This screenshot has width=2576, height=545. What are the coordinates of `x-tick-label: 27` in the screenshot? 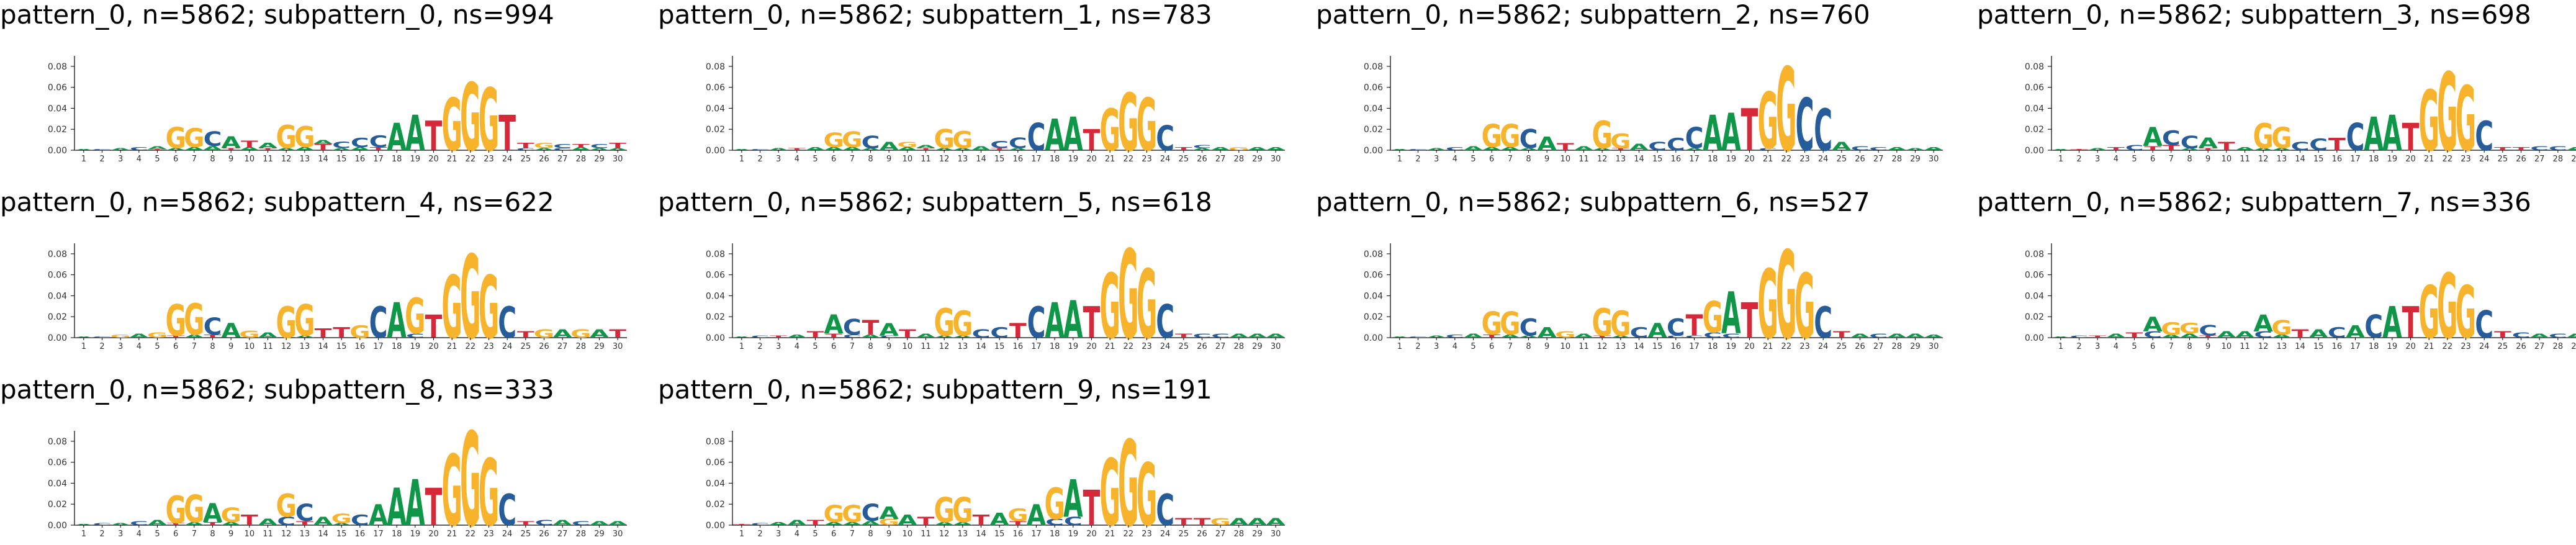 It's located at (562, 534).